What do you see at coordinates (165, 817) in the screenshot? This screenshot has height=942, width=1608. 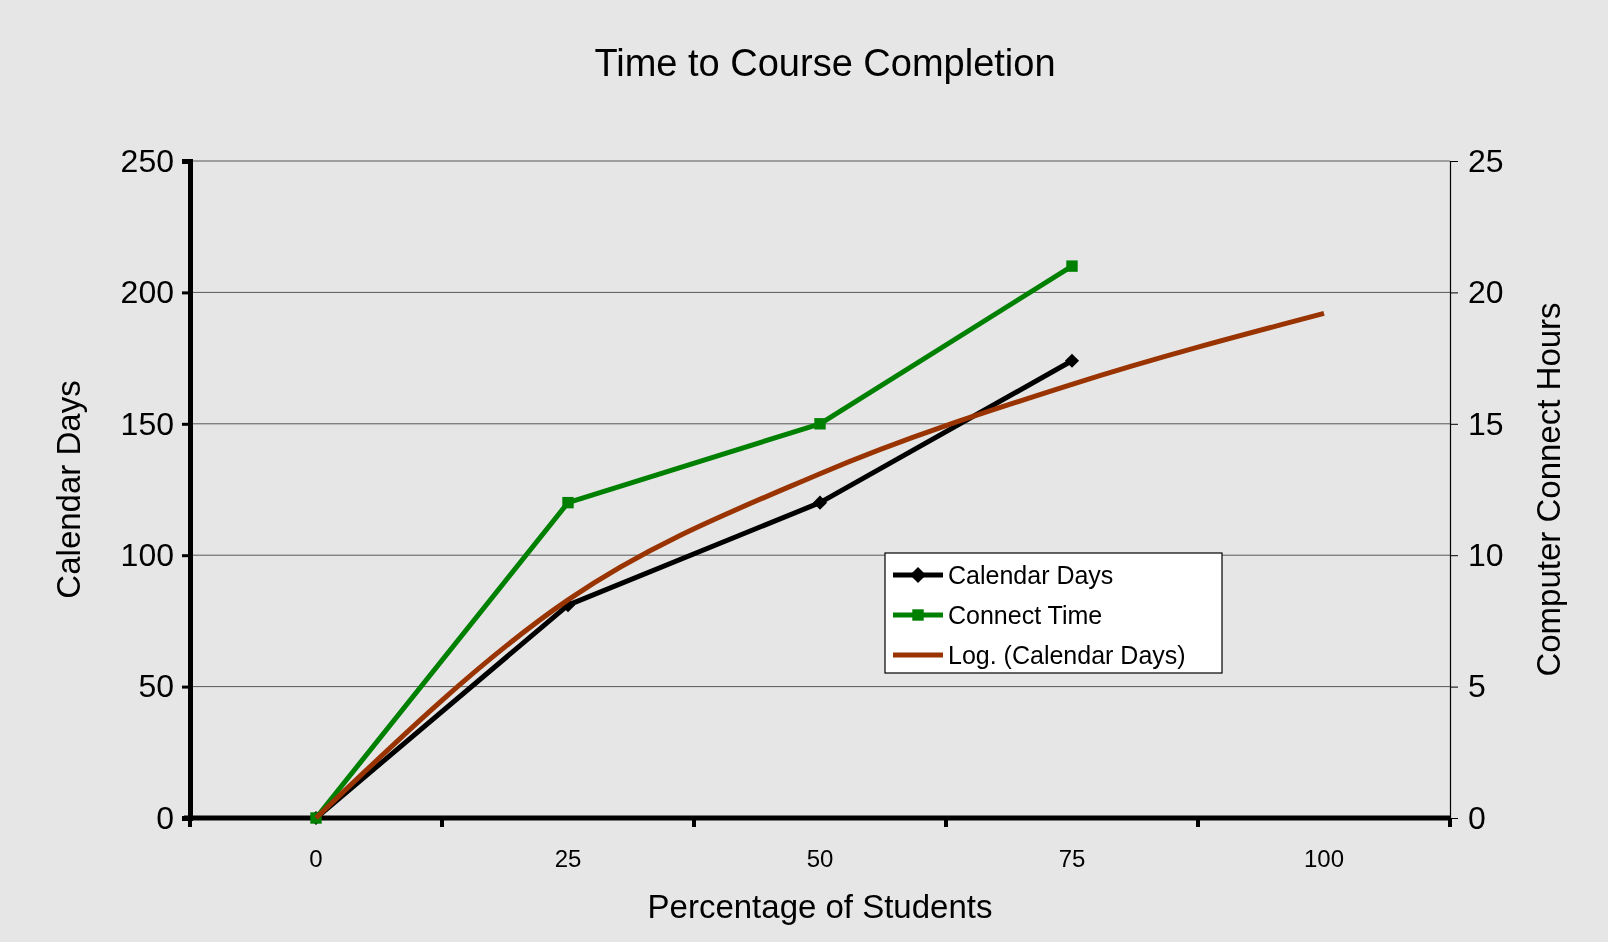 I see `y-tick-label: 0` at bounding box center [165, 817].